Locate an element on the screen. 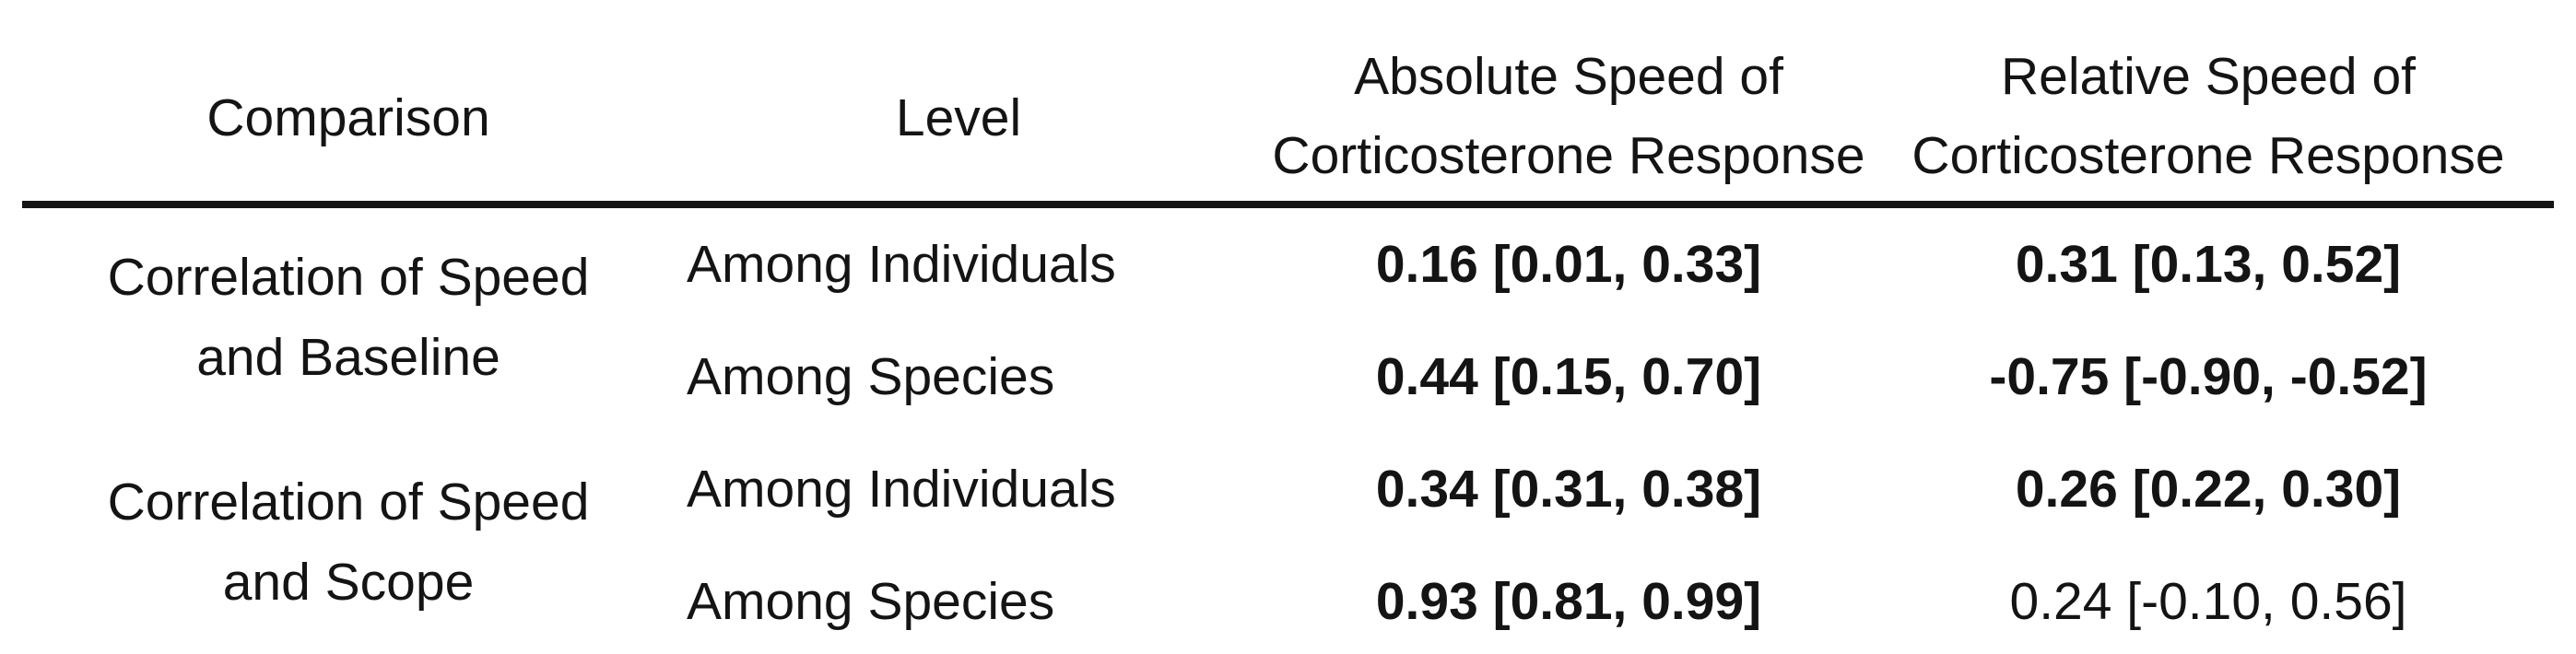 The width and height of the screenshot is (2576, 654). relative-value-cell: 0.24 [-0.10, 0.56] is located at coordinates (2208, 601).